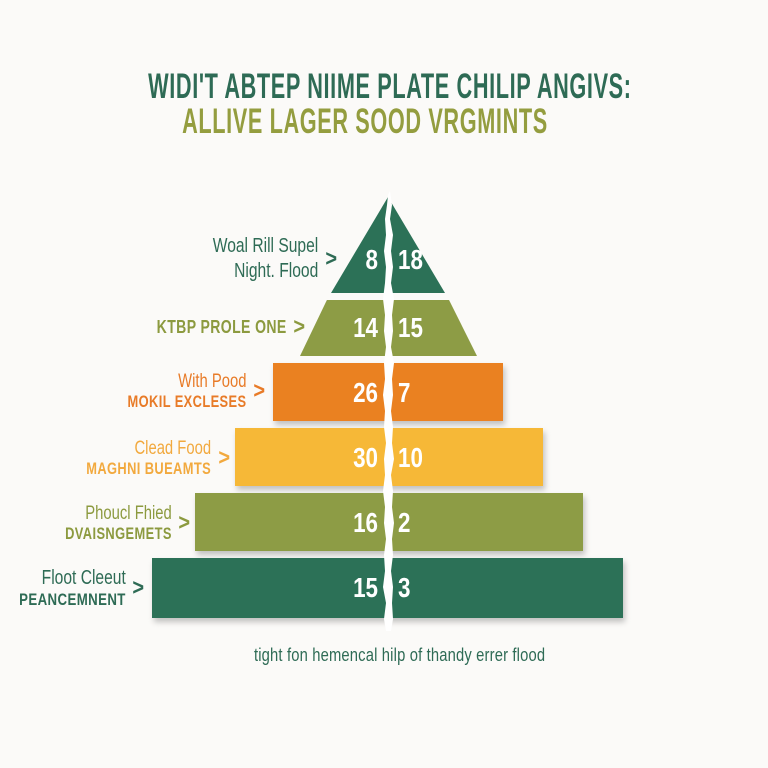 The height and width of the screenshot is (768, 768). I want to click on level-4-right-value: 10, so click(410, 457).